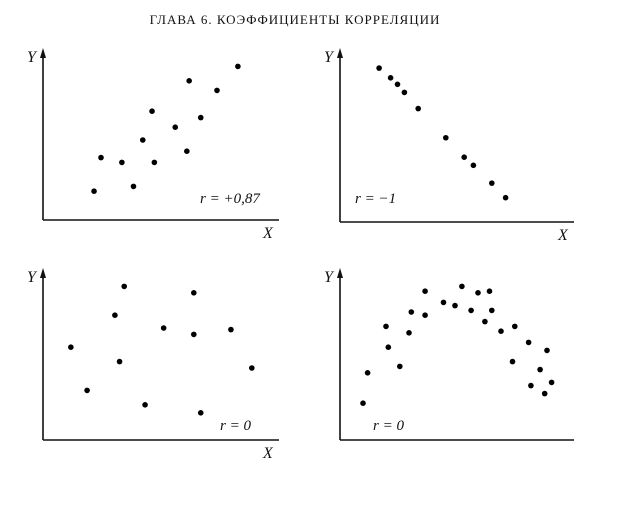 Image resolution: width=620 pixels, height=529 pixels. I want to click on page-title: ГЛАВА 6. КОЭФФИЦИЕНТЫ КОРРЕЛЯЦИИ, so click(295, 19).